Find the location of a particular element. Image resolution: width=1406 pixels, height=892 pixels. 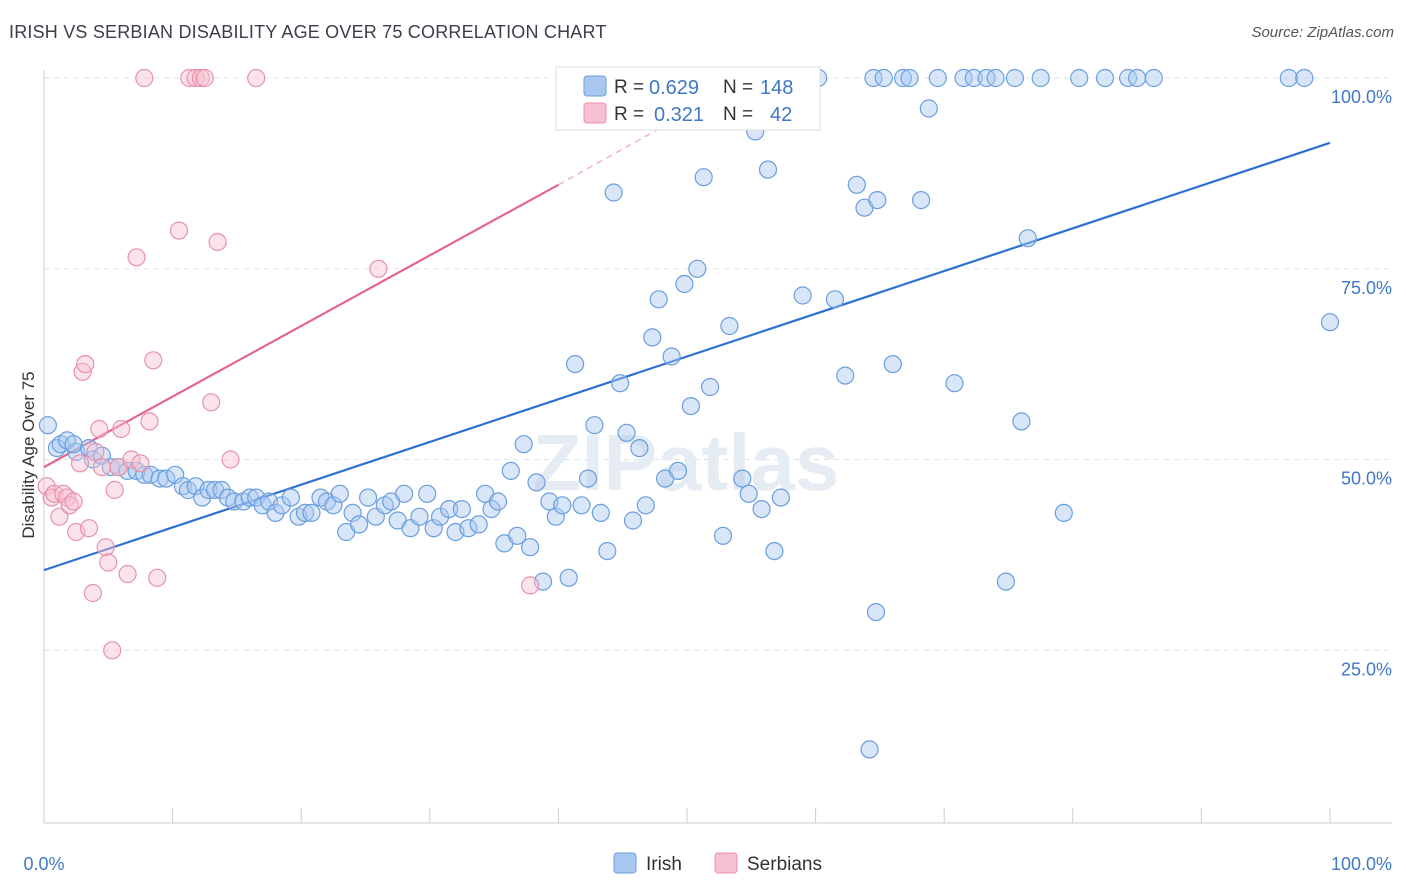

stats-box: R = 0.629 N = 148 R = 0.321 N = 42 is located at coordinates (688, 98).